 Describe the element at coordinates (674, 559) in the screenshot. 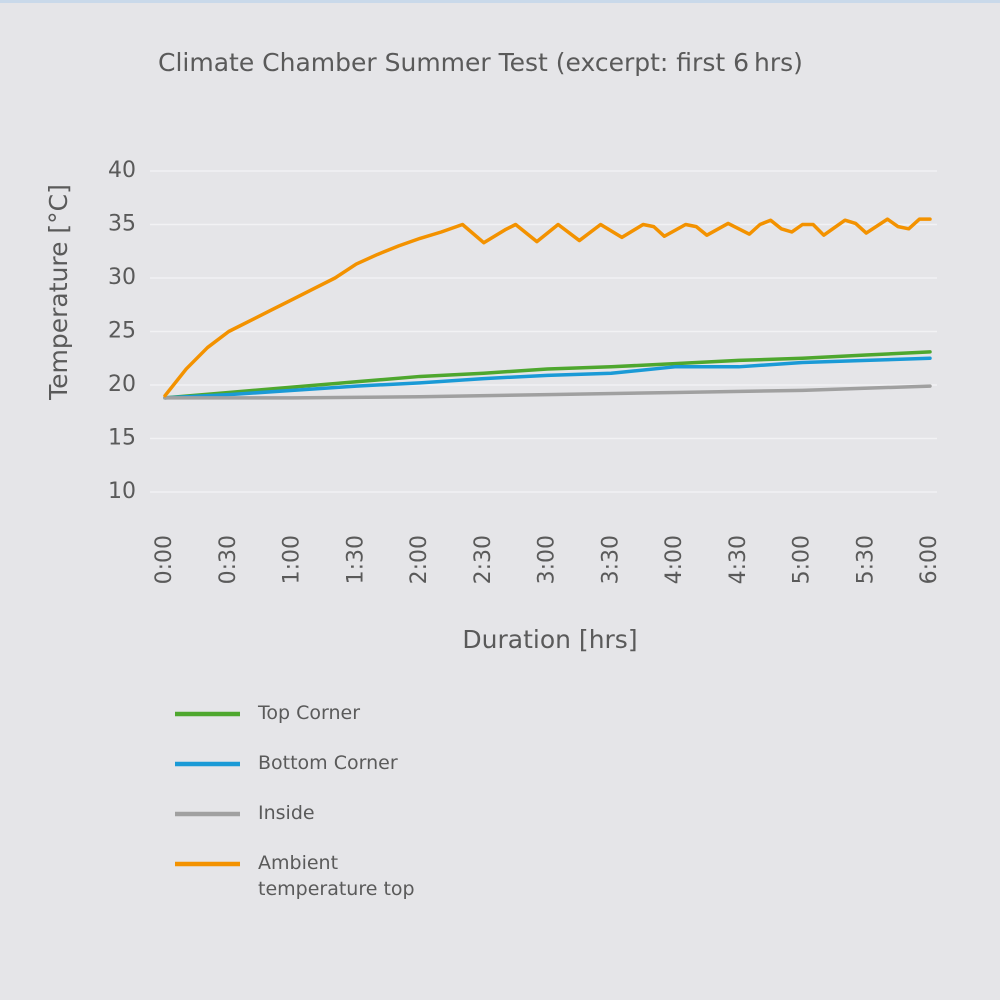

I see `x-tick-label: 4:00` at that location.